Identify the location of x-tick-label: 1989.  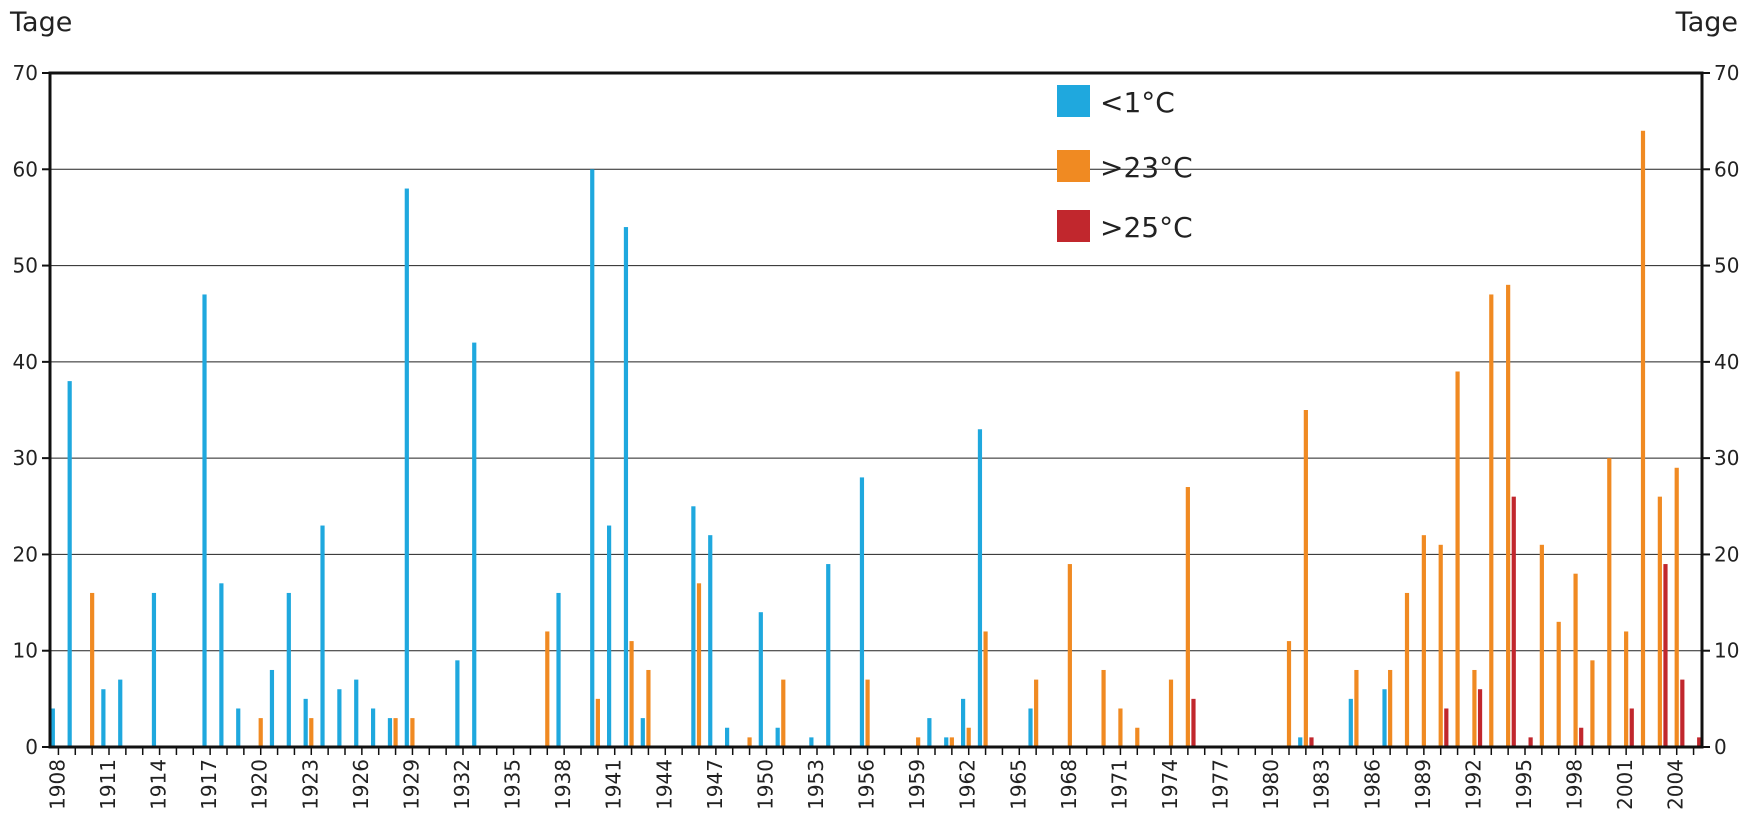
(1423, 784).